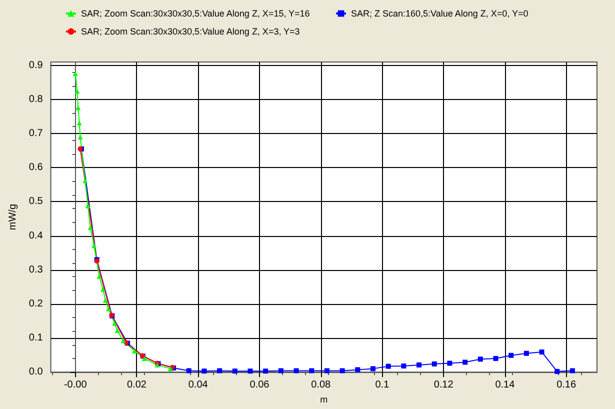  Describe the element at coordinates (195, 13) in the screenshot. I see `legend-label: SAR; Zoom Scan:30x30x30,5:Value Along Z, X=15, Y=16` at that location.